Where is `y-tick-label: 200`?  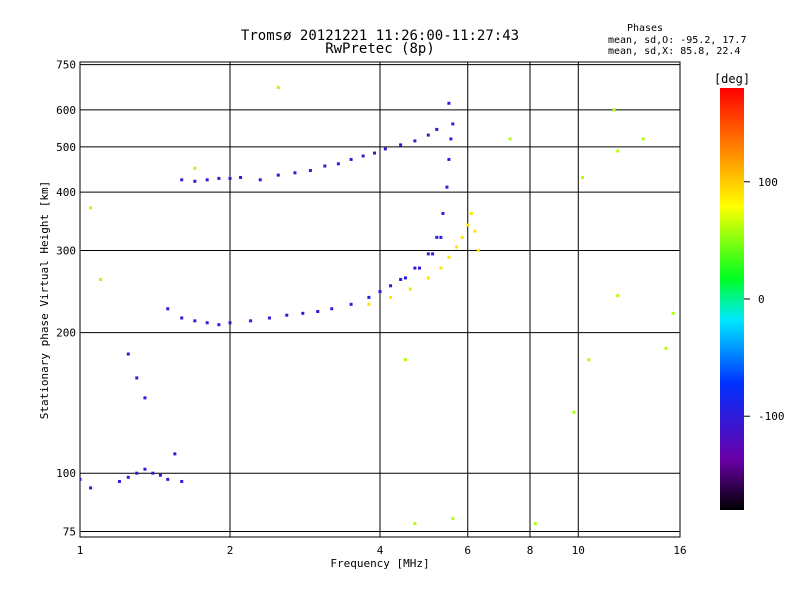
y-tick-label: 200 is located at coordinates (66, 333).